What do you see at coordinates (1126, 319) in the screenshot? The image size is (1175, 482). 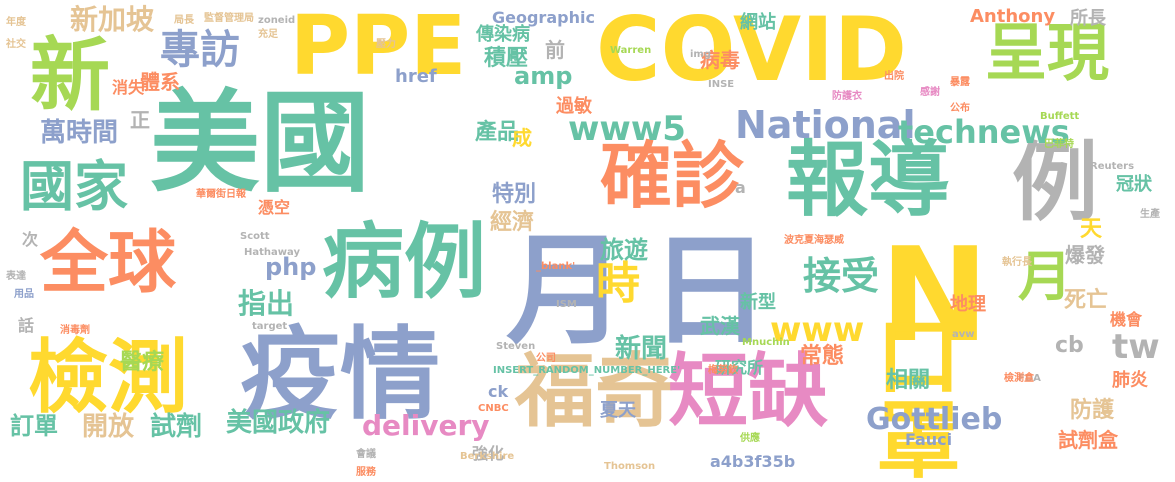 I see `cloud-word: 機會` at bounding box center [1126, 319].